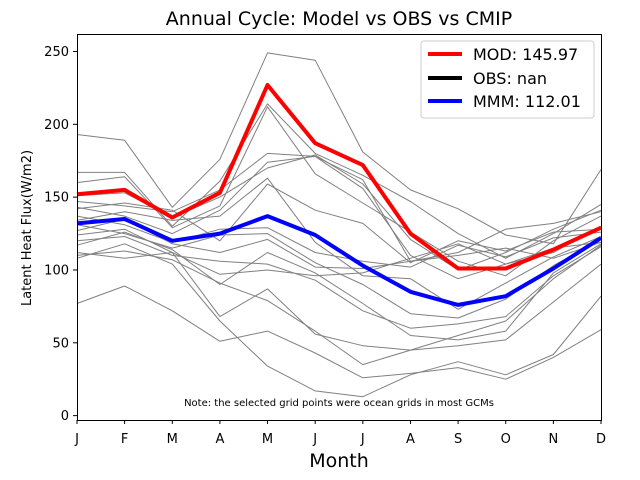 The height and width of the screenshot is (480, 640). I want to click on y-tick-label: 50, so click(60, 343).